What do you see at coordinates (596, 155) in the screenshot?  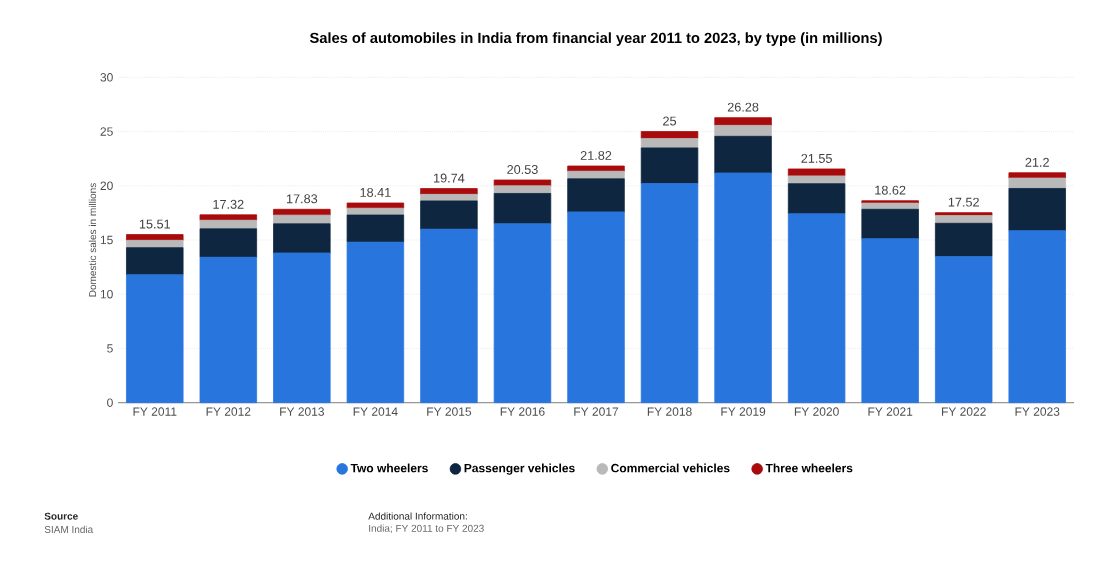 I see `total-label: 21.82` at bounding box center [596, 155].